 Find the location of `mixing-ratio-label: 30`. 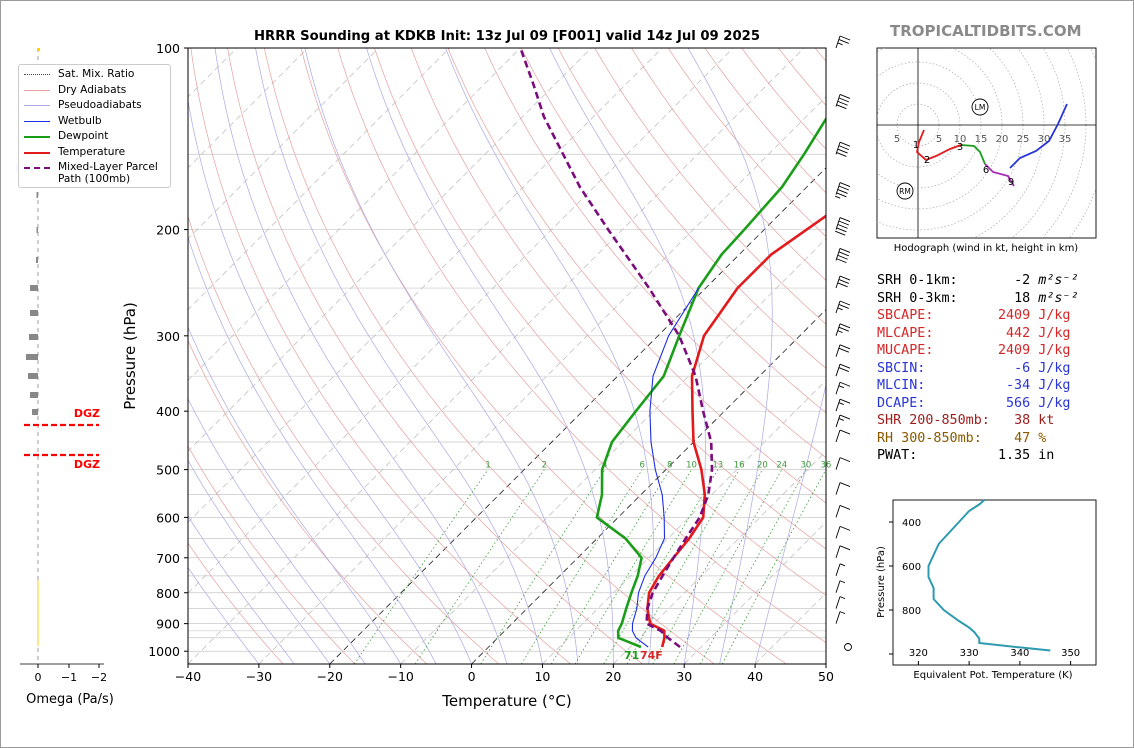

mixing-ratio-label: 30 is located at coordinates (805, 466).